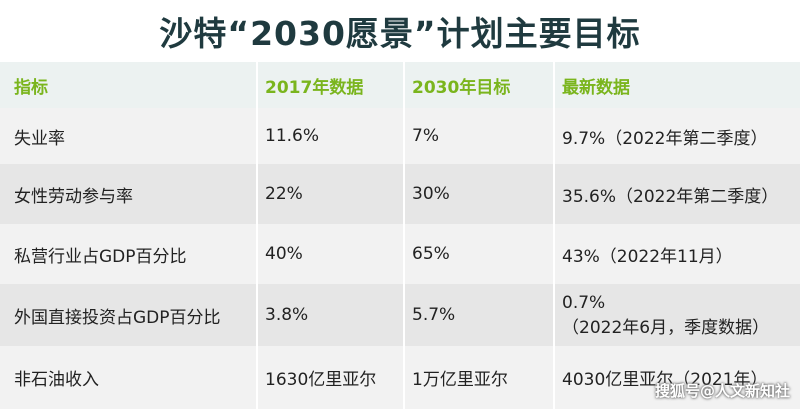 Image resolution: width=800 pixels, height=411 pixels. I want to click on page-title: 沙特“2030愿景”计划主要目标, so click(400, 33).